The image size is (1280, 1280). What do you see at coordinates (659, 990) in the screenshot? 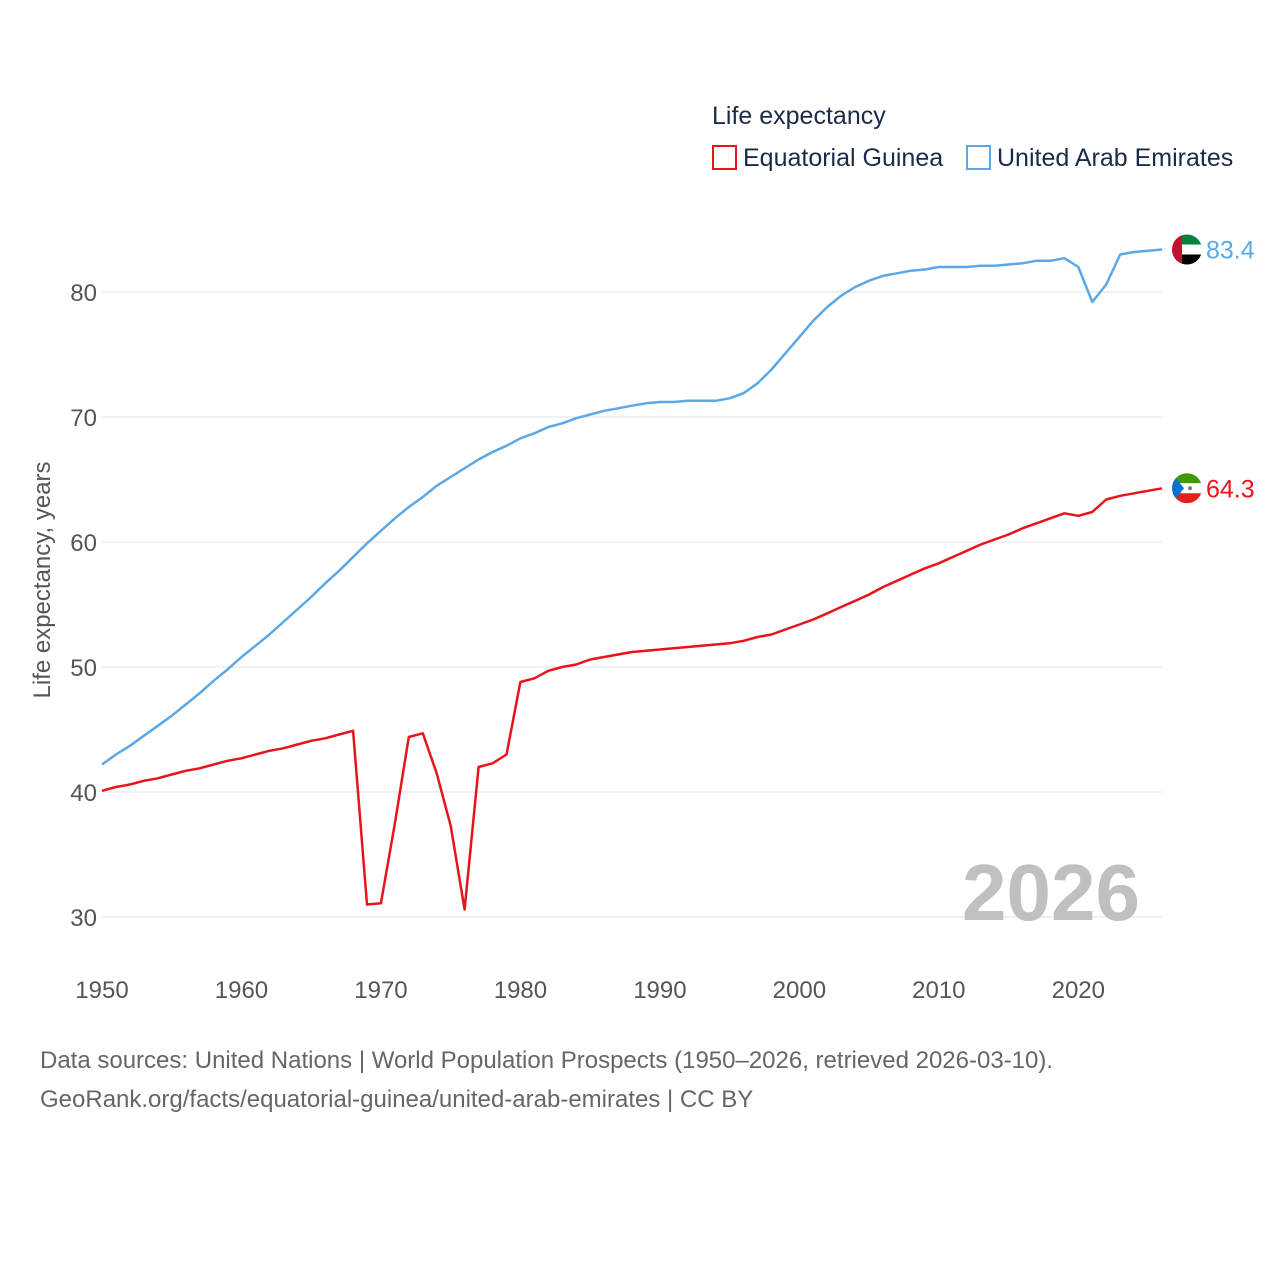
I see `x-tick-label: 1990` at bounding box center [659, 990].